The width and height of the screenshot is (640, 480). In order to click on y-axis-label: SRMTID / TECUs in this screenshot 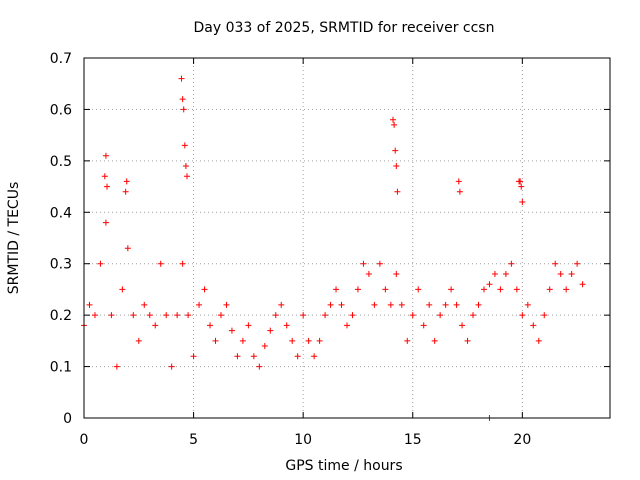, I will do `click(14, 238)`.